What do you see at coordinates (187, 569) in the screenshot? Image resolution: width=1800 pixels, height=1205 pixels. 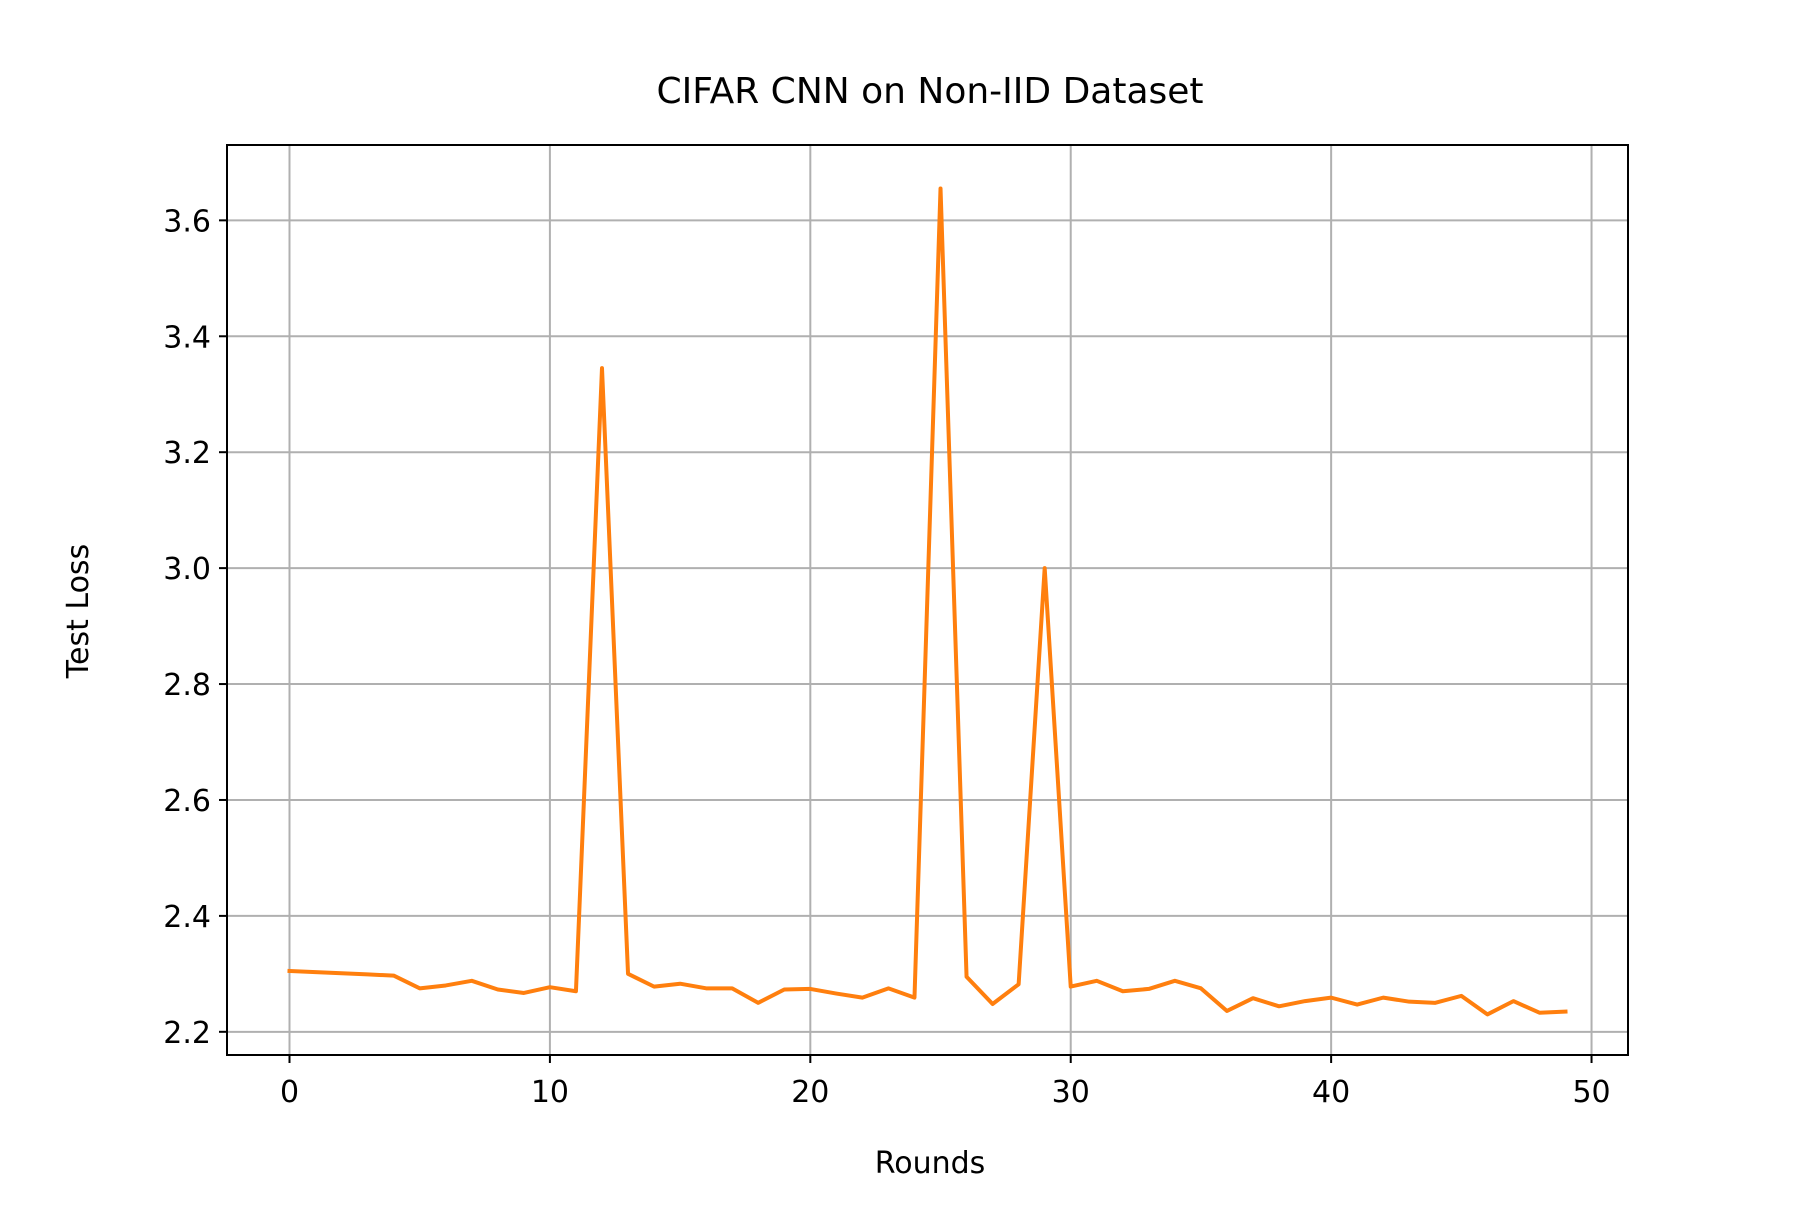 I see `y-tick-label: 3.0` at bounding box center [187, 569].